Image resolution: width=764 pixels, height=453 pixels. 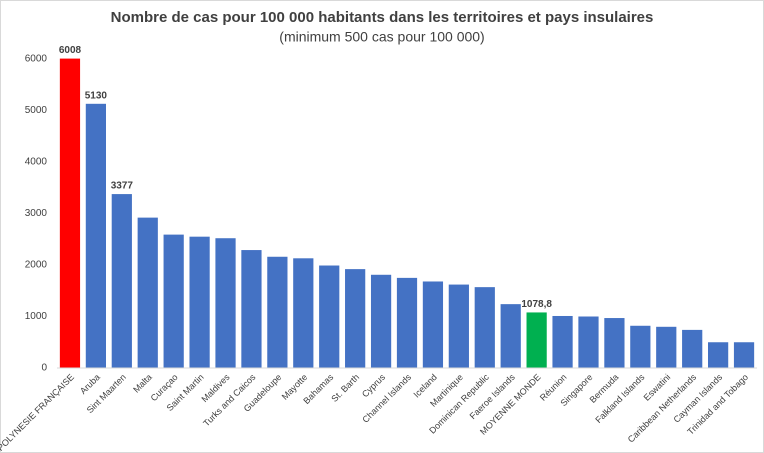 What do you see at coordinates (36, 265) in the screenshot?
I see `y-tick-label: 2000` at bounding box center [36, 265].